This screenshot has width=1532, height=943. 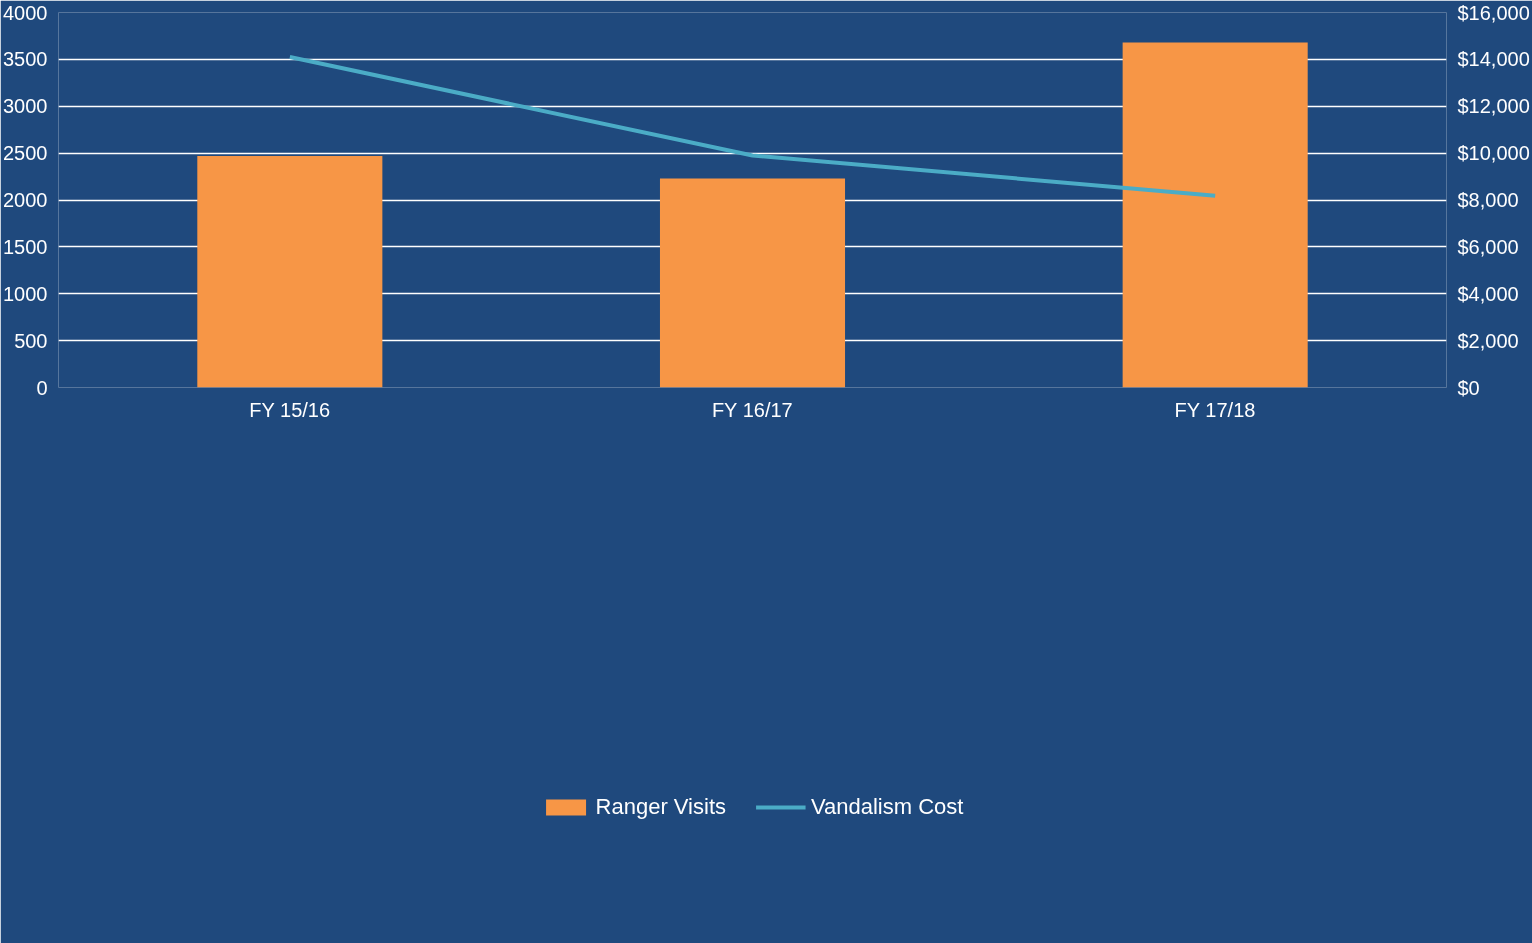 I want to click on y-tick-label: 1000, so click(x=25, y=293).